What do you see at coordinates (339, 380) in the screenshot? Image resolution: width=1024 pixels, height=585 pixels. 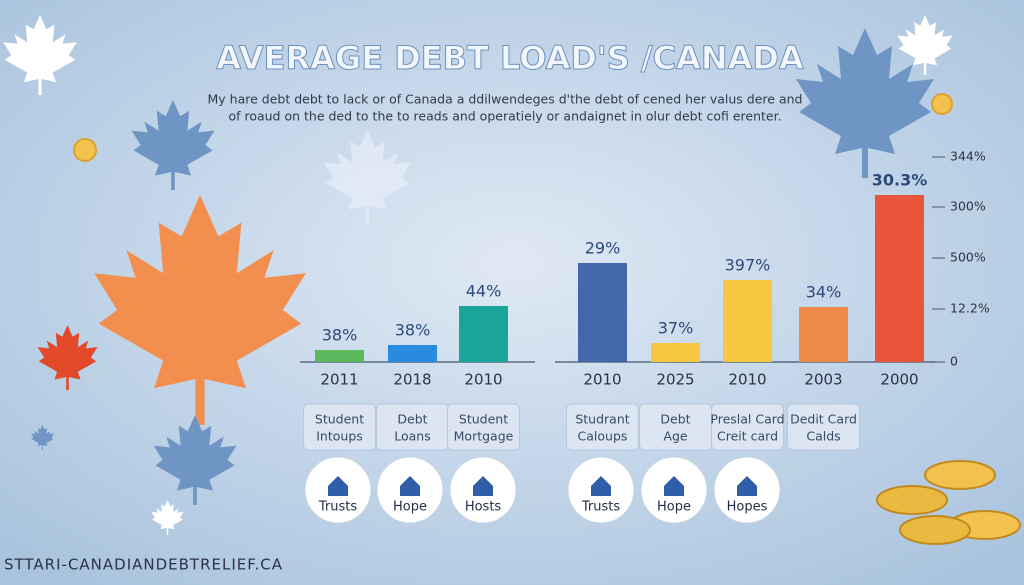 I see `bar-year: 2011` at bounding box center [339, 380].